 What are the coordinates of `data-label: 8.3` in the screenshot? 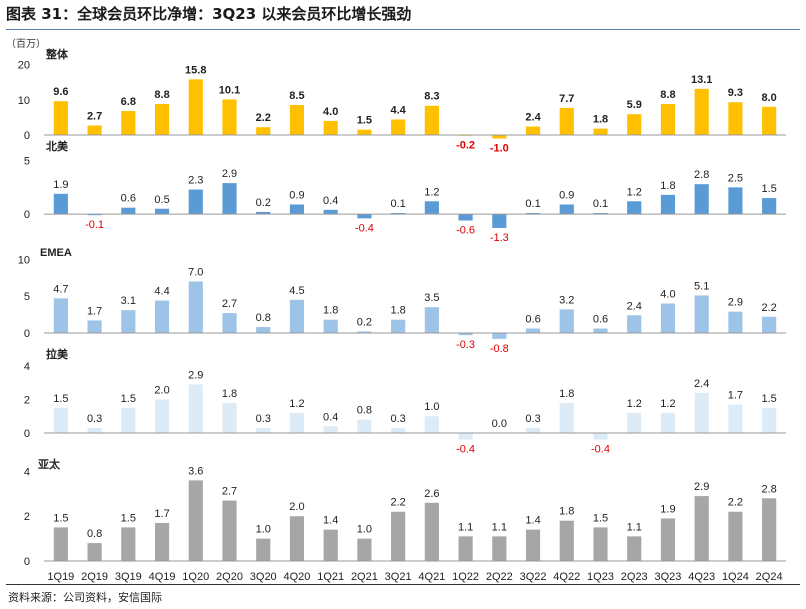 It's located at (431, 97).